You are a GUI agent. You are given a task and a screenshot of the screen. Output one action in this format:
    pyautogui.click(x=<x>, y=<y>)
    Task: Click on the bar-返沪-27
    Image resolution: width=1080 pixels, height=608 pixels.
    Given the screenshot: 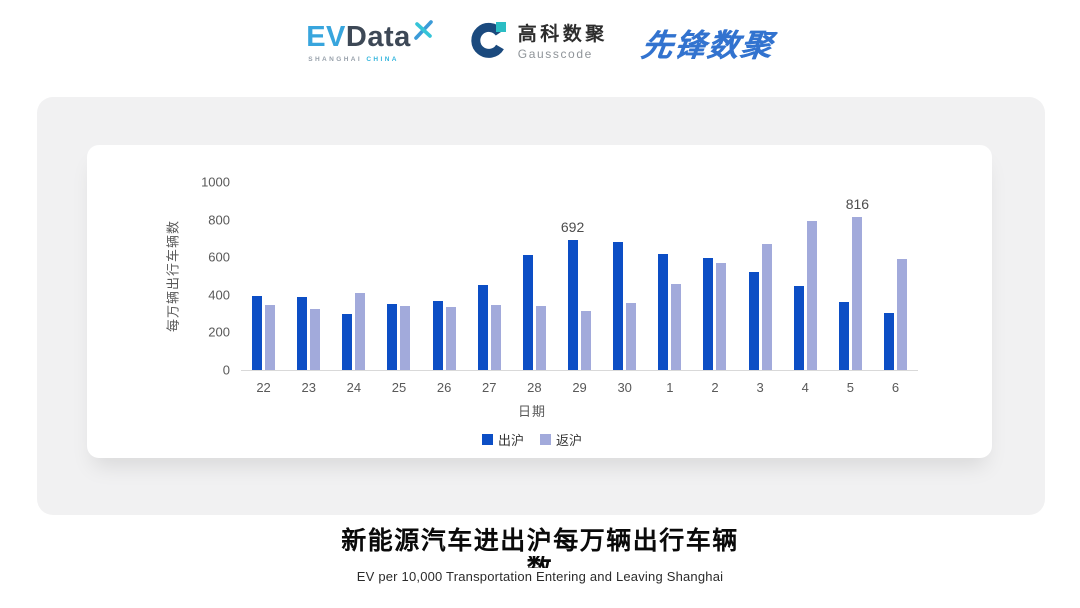 What is the action you would take?
    pyautogui.click(x=495, y=337)
    